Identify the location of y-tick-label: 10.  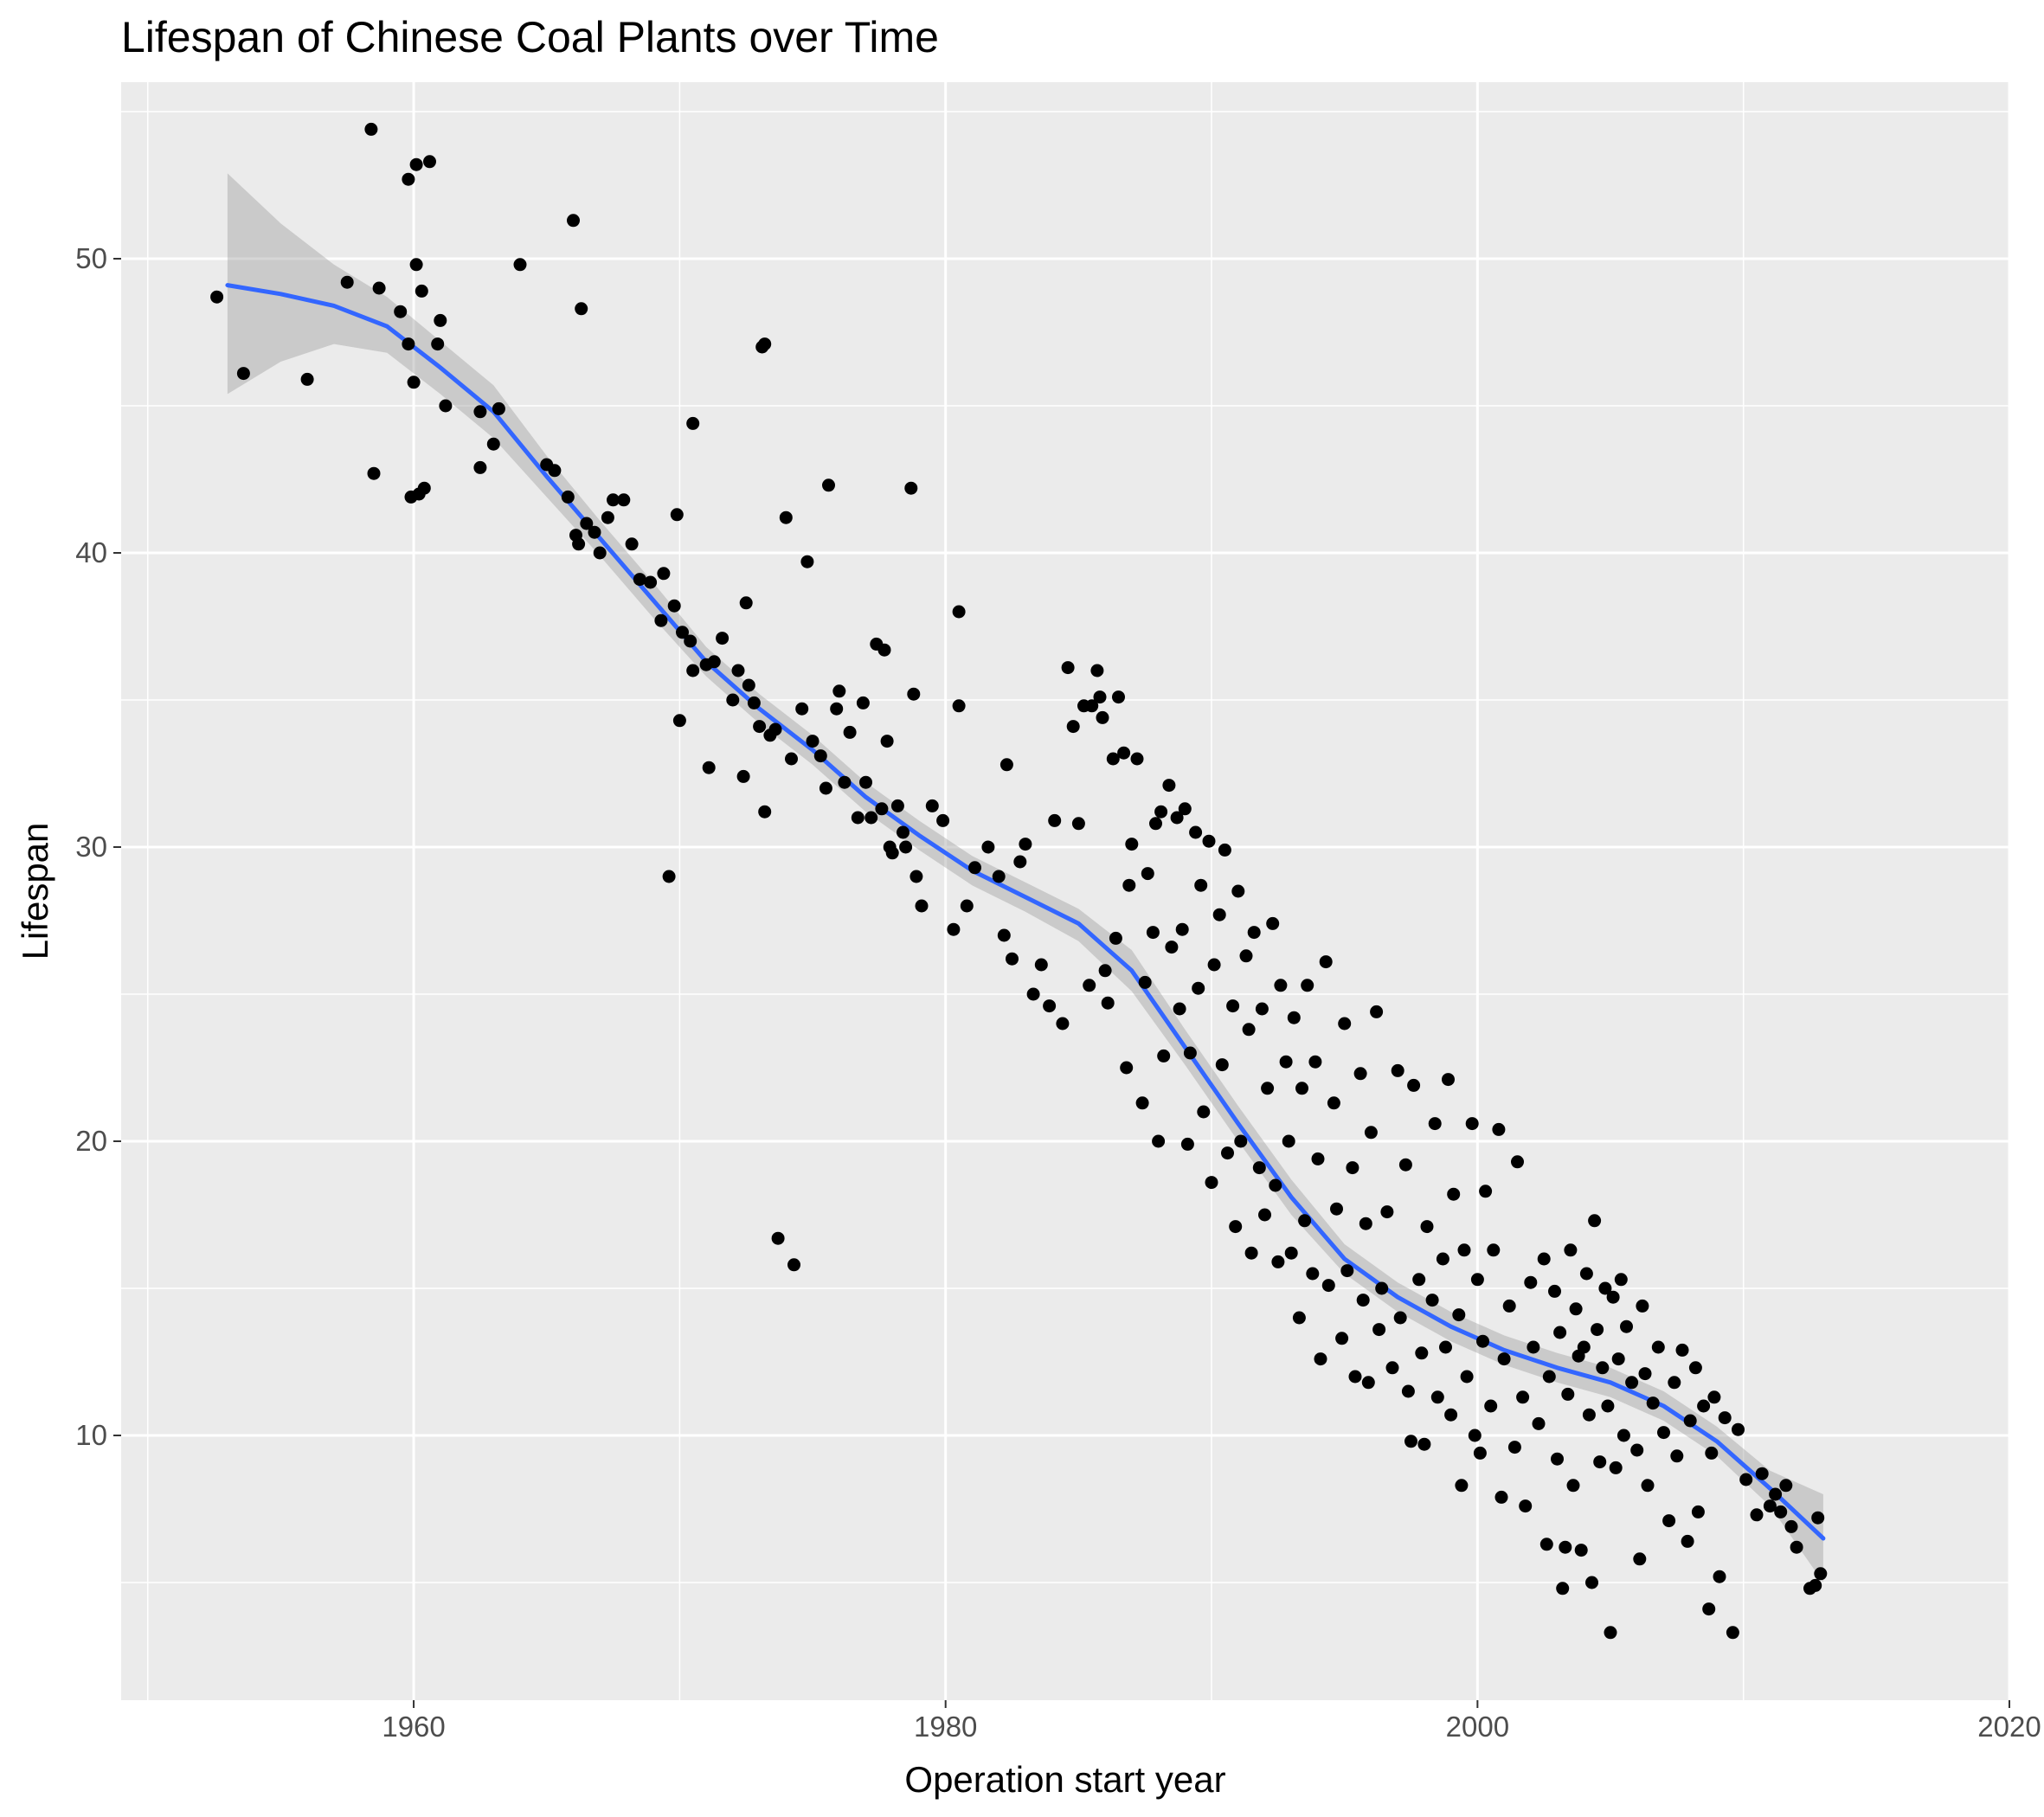
(91, 1435).